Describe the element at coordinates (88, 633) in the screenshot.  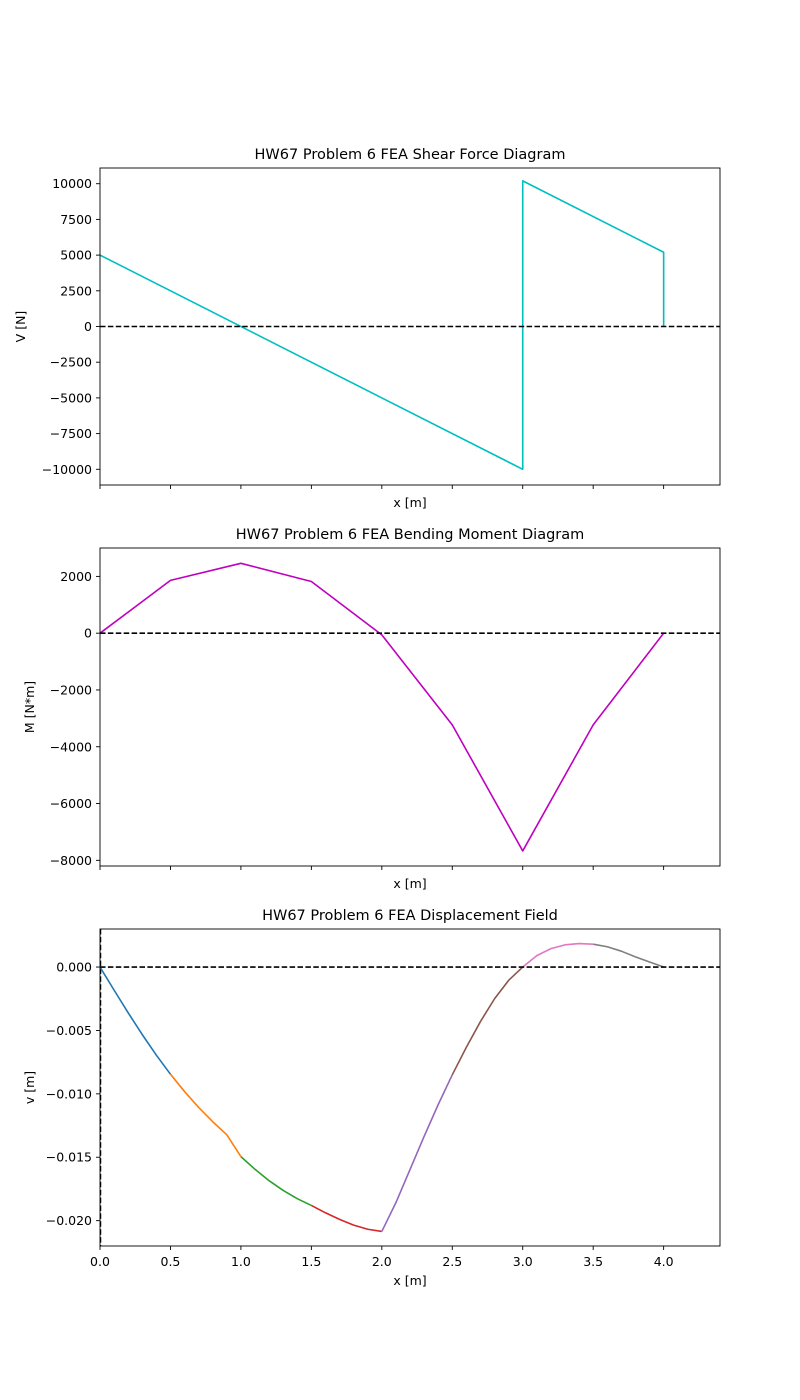
I see `y-tick-label-2-2: 0` at that location.